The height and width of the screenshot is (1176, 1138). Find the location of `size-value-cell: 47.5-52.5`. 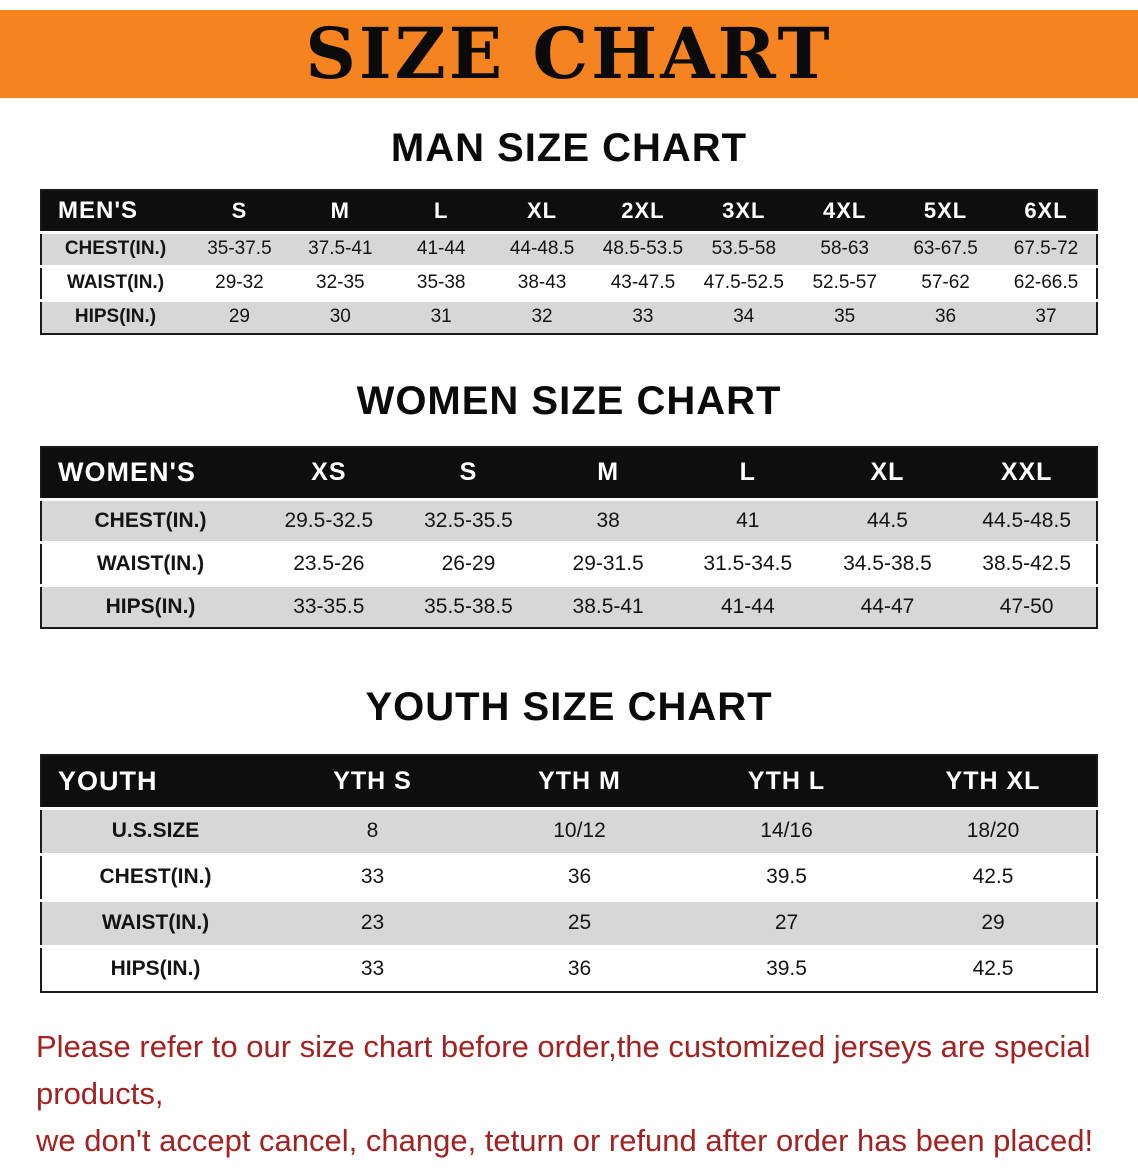

size-value-cell: 47.5-52.5 is located at coordinates (744, 282).